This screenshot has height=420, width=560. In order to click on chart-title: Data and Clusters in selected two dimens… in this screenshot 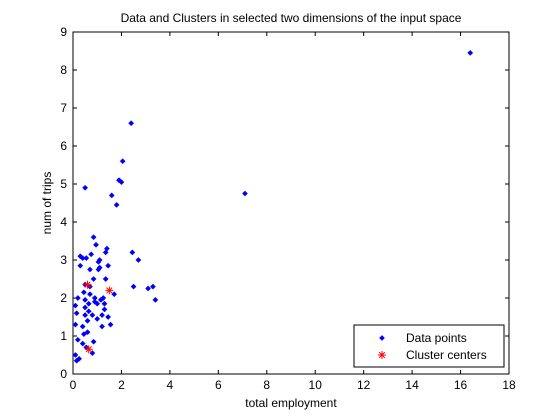, I will do `click(291, 18)`.